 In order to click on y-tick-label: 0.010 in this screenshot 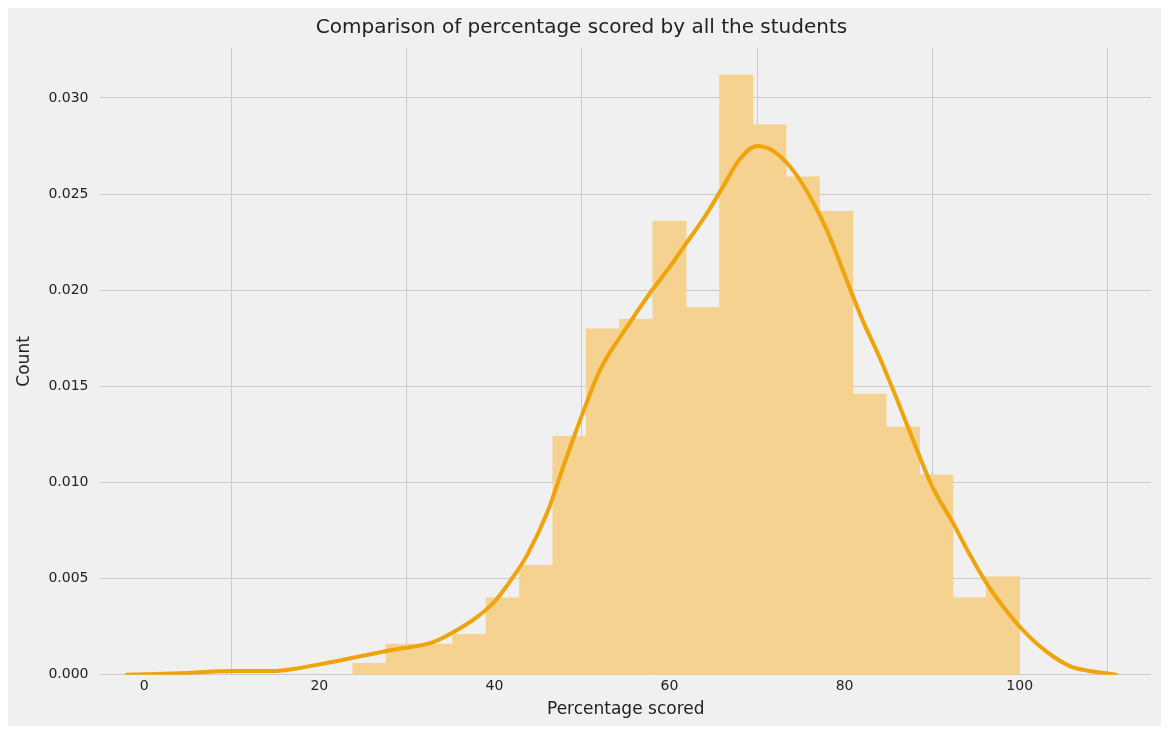, I will do `click(68, 481)`.